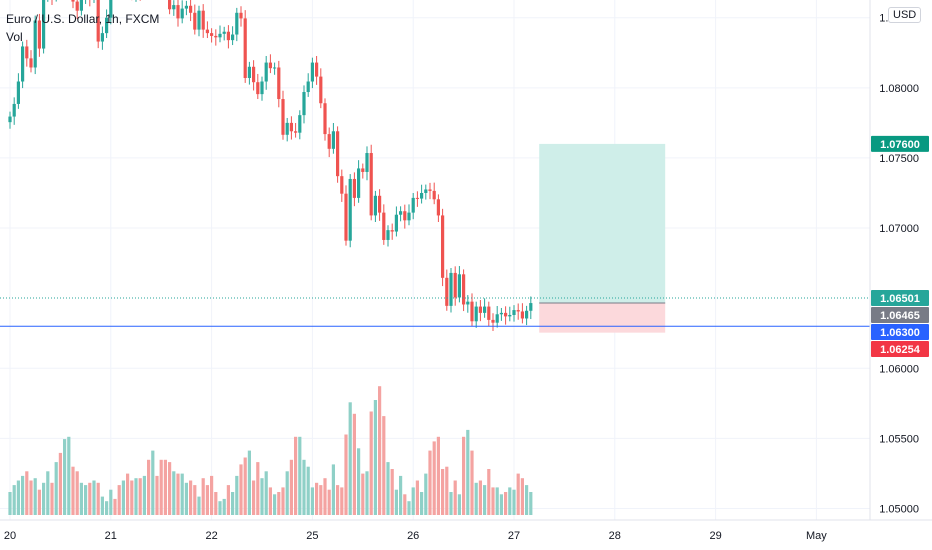 This screenshot has height=550, width=932. I want to click on currency-button: USD, so click(905, 15).